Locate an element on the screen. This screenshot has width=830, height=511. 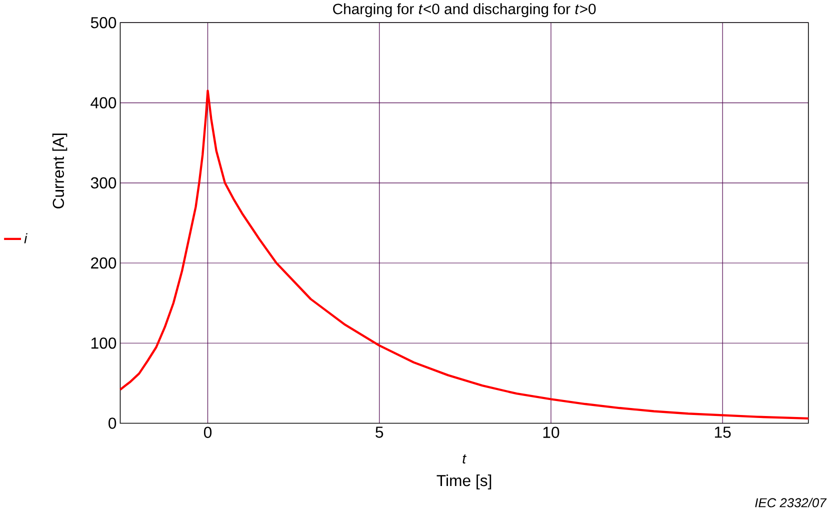
x-tick-label: 5 is located at coordinates (380, 432).